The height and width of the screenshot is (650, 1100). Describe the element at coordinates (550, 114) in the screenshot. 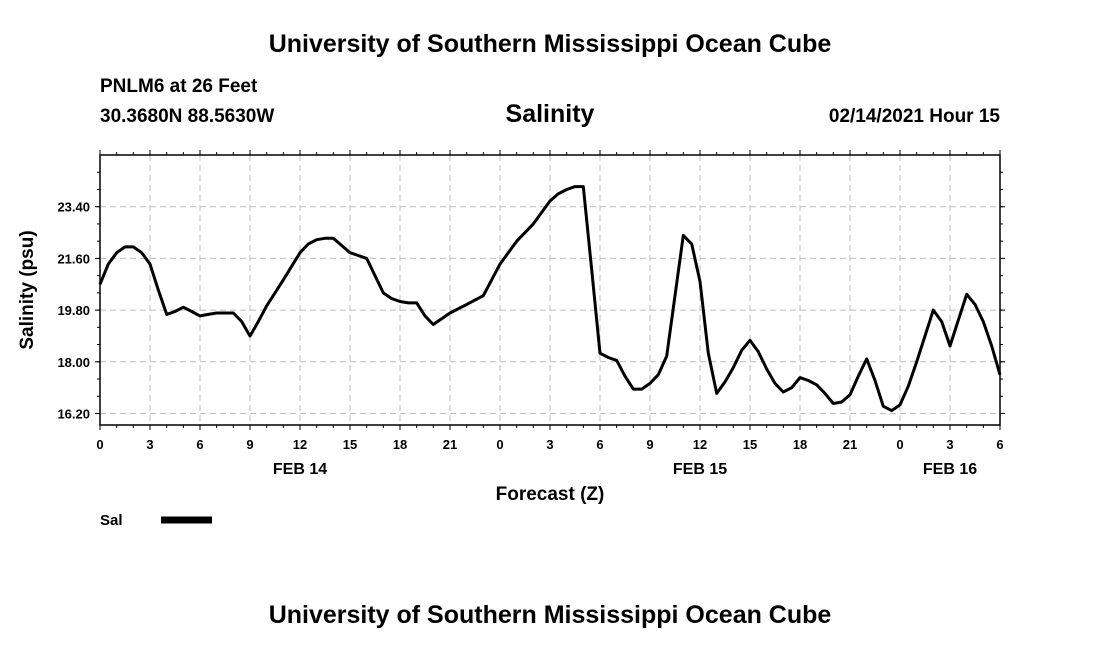

I see `variable-title: Salinity` at that location.